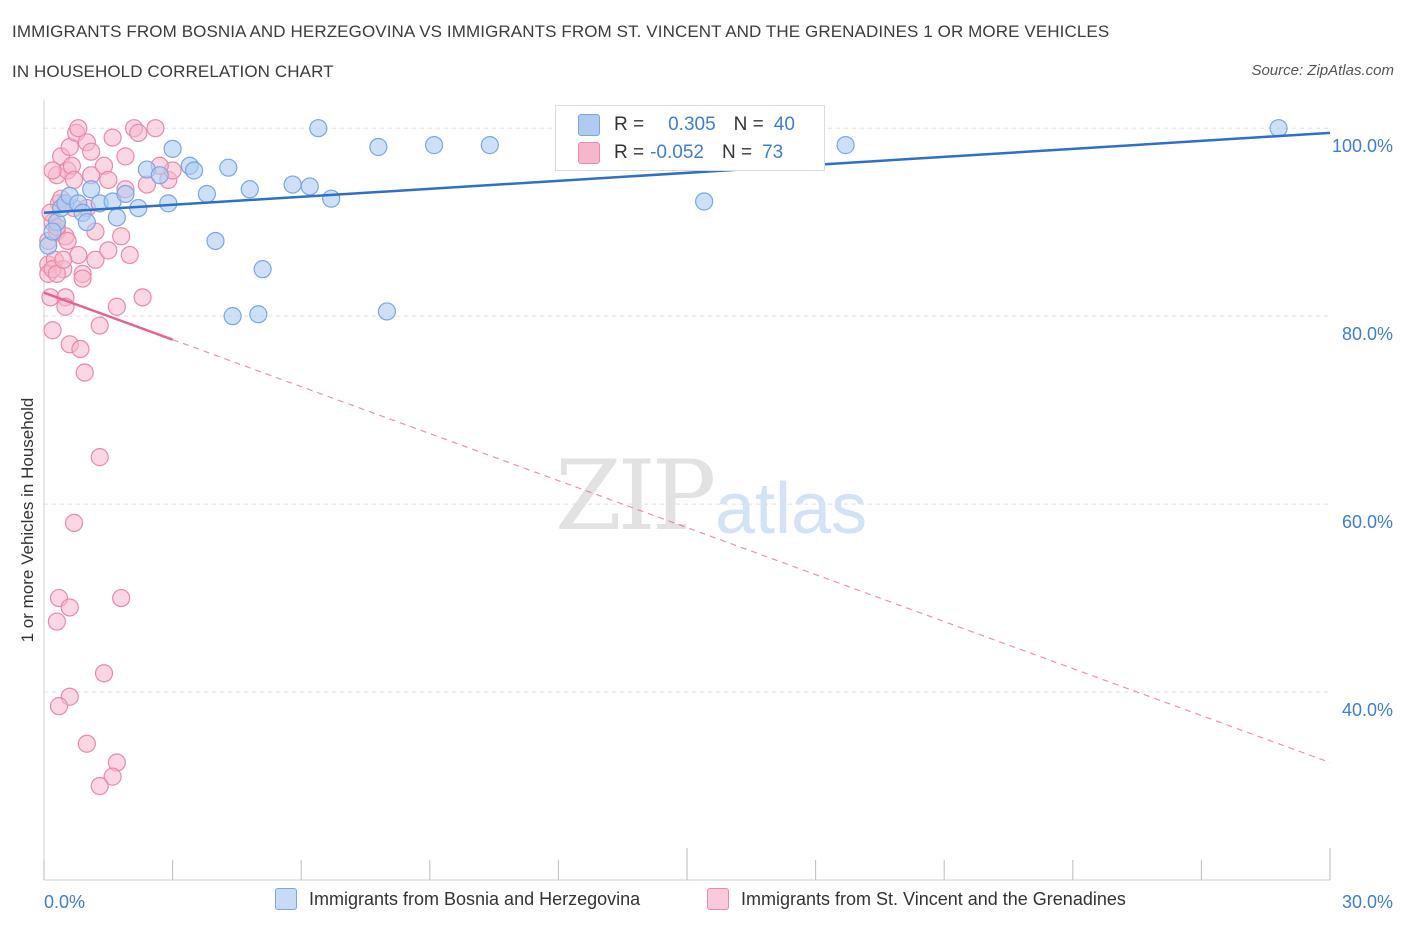 This screenshot has width=1406, height=930. I want to click on legend-label-bosnia: Immigrants from Bosnia and Herzegovina, so click(475, 898).